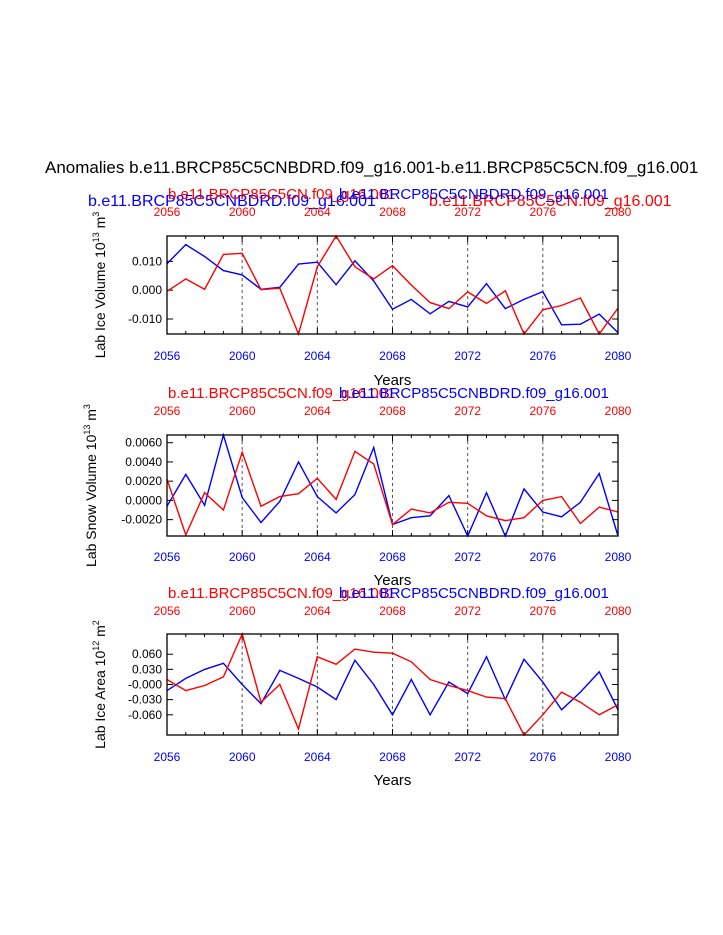  What do you see at coordinates (147, 261) in the screenshot?
I see `y-tick-label: 0.010` at bounding box center [147, 261].